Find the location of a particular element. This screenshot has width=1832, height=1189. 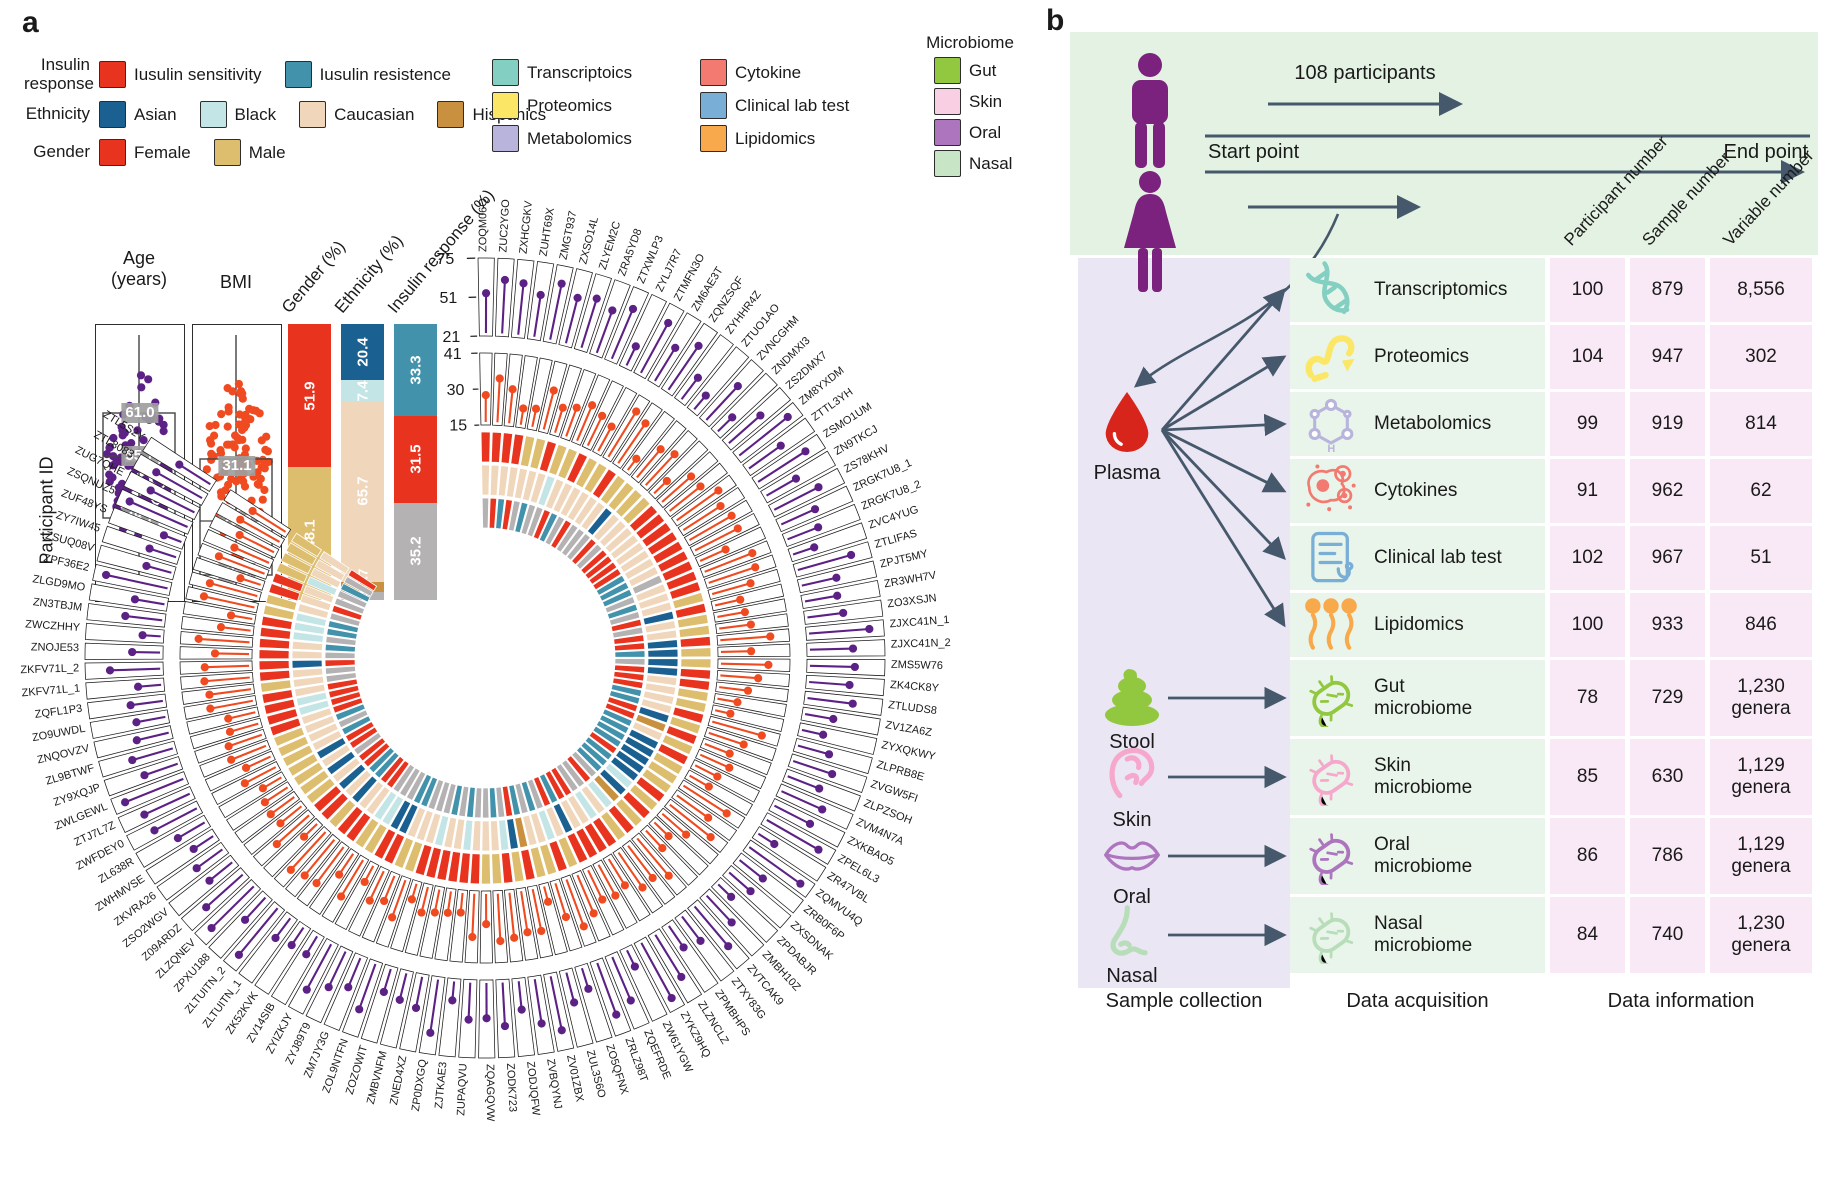

participant-number-value: 104 is located at coordinates (1587, 357).